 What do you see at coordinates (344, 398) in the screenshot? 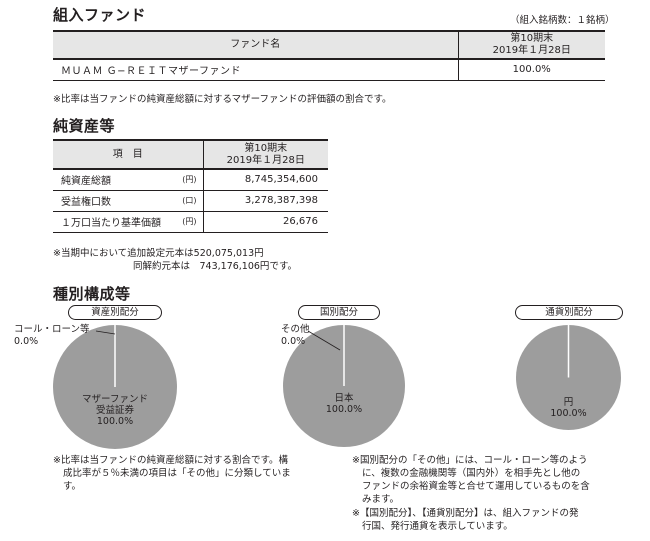
I see `country-main-name: 日本` at bounding box center [344, 398].